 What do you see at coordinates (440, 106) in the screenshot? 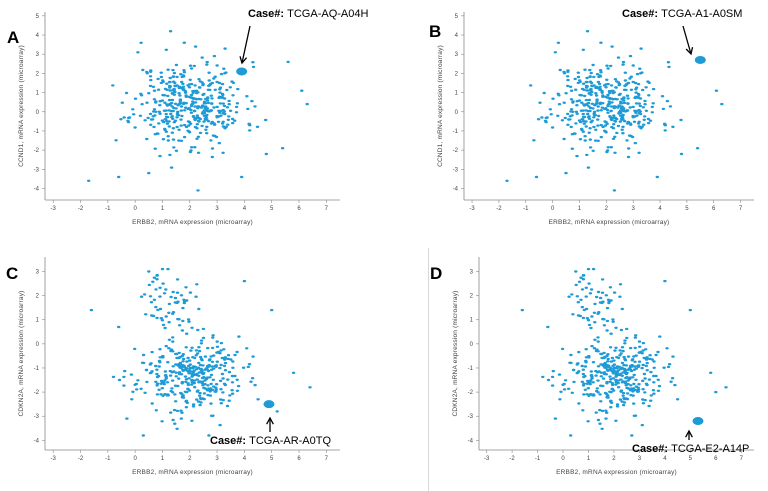
I see `y-axis-label: CCND1, mRNA expression (microarray)` at bounding box center [440, 106].